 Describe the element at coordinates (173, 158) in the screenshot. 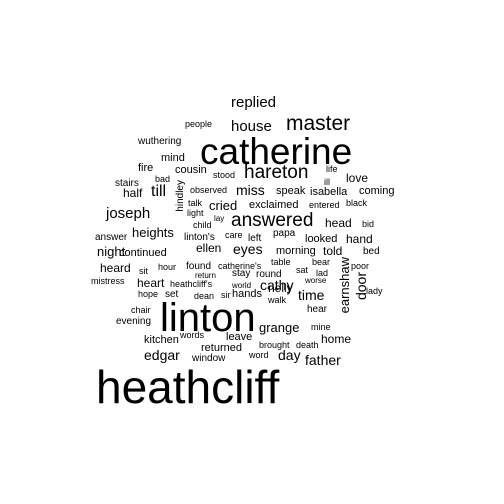

I see `word: mind` at that location.